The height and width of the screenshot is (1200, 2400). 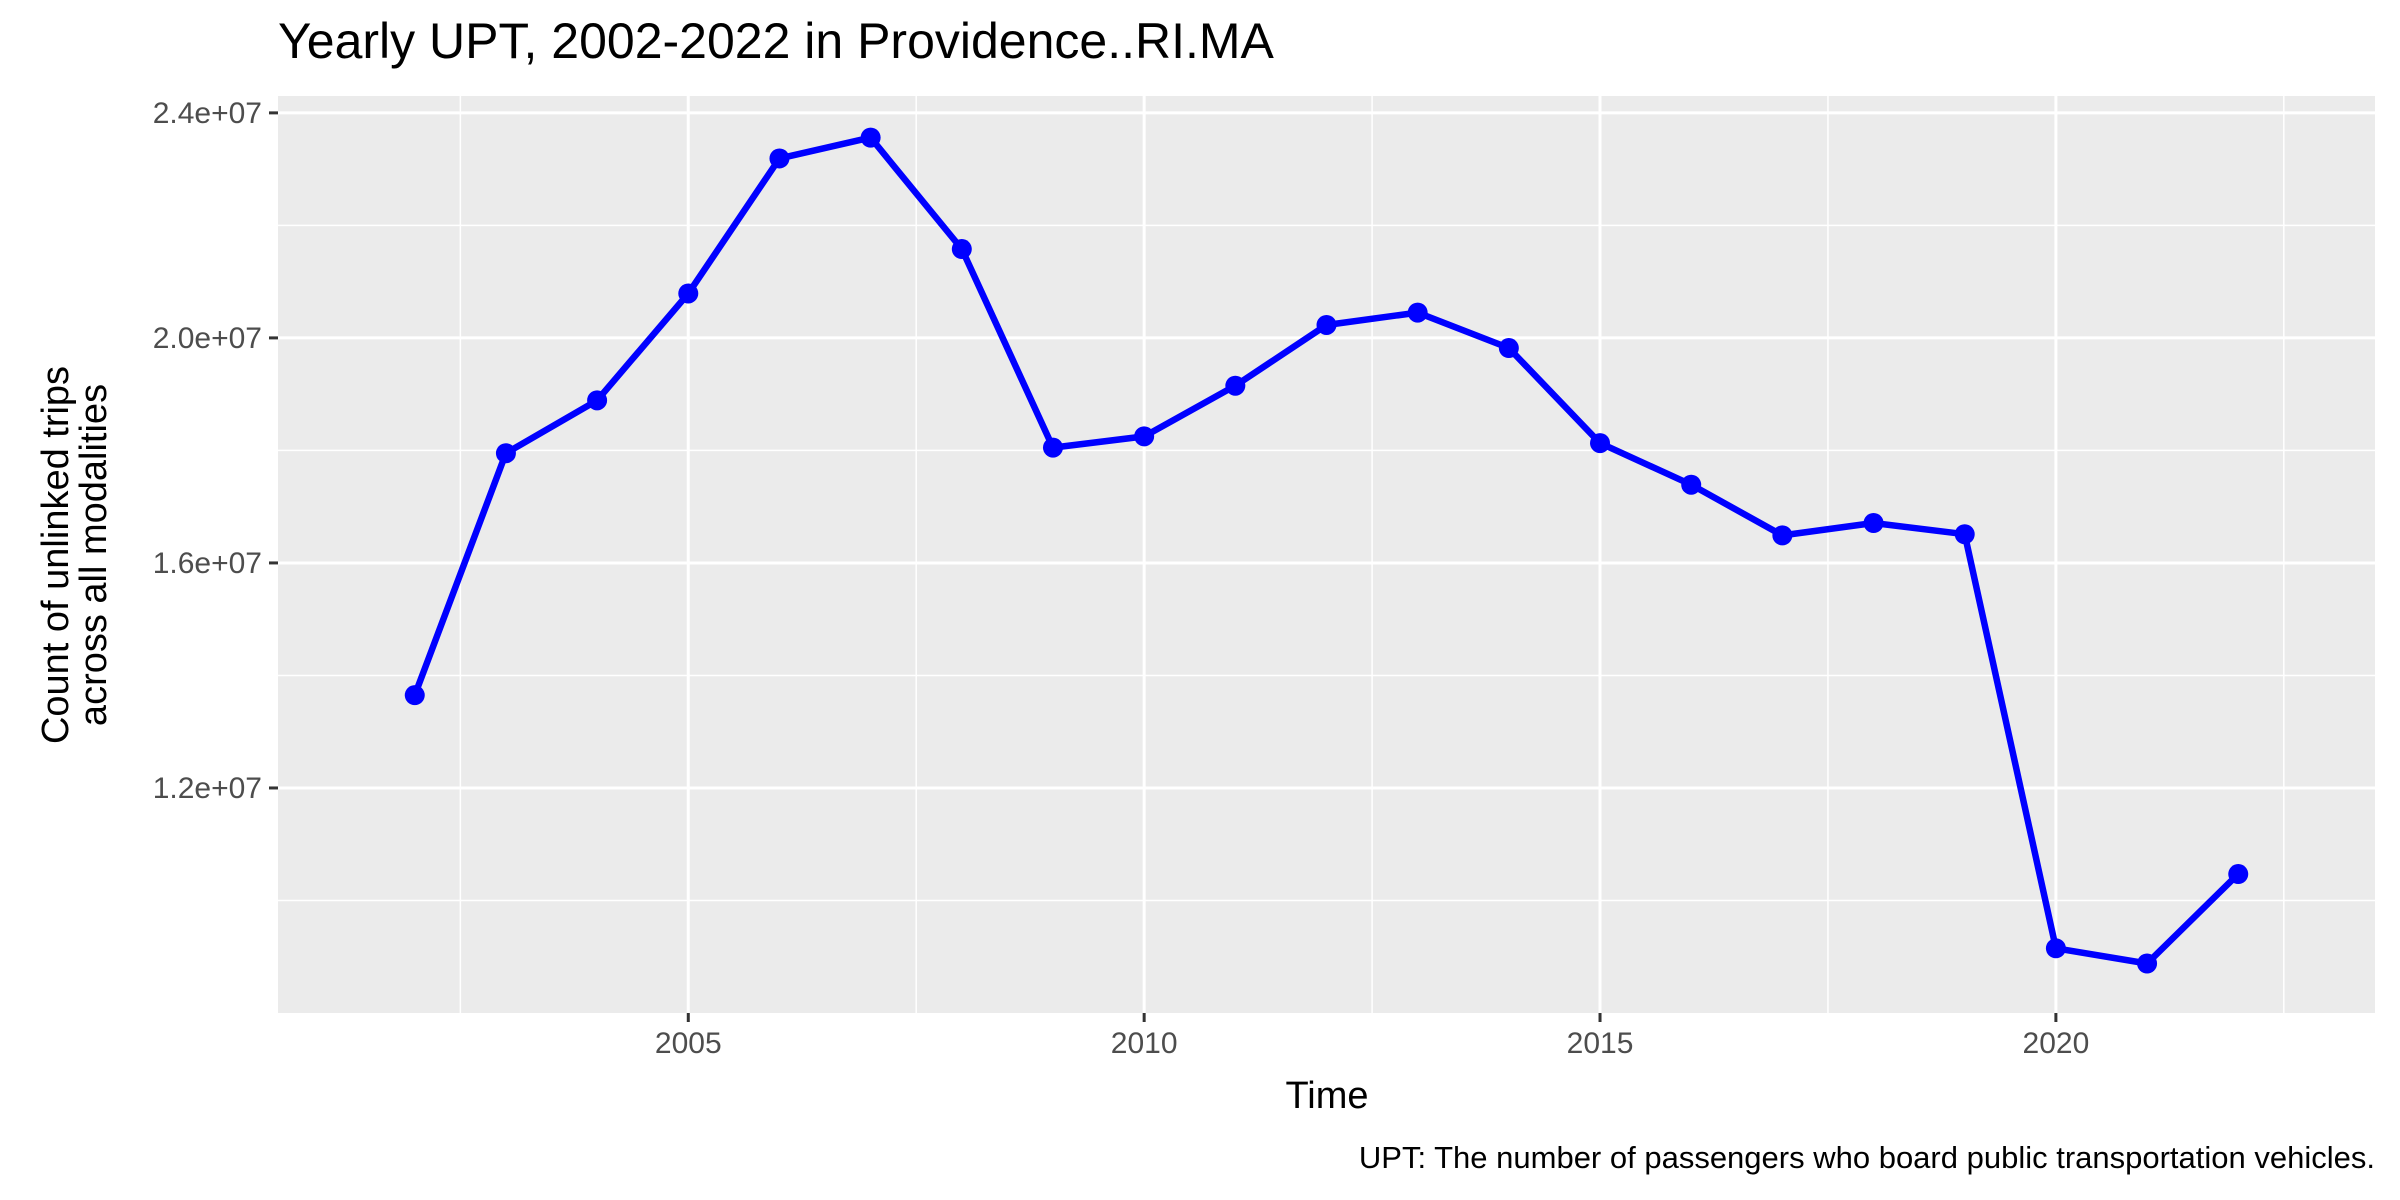 I want to click on y-axis-title-line-1: Count of unlinked trips, so click(x=56, y=555).